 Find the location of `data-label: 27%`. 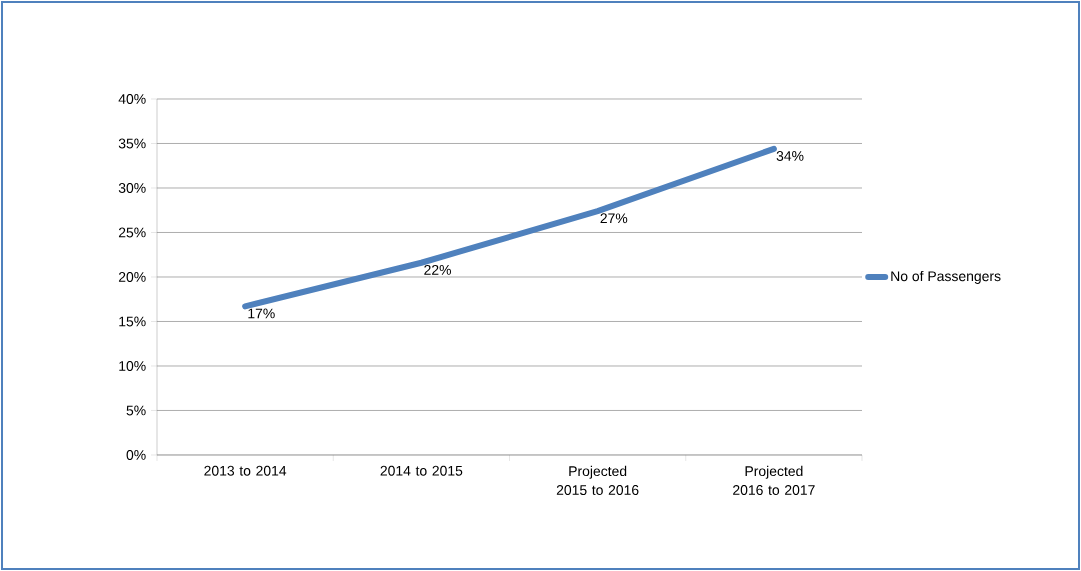

data-label: 27% is located at coordinates (614, 218).